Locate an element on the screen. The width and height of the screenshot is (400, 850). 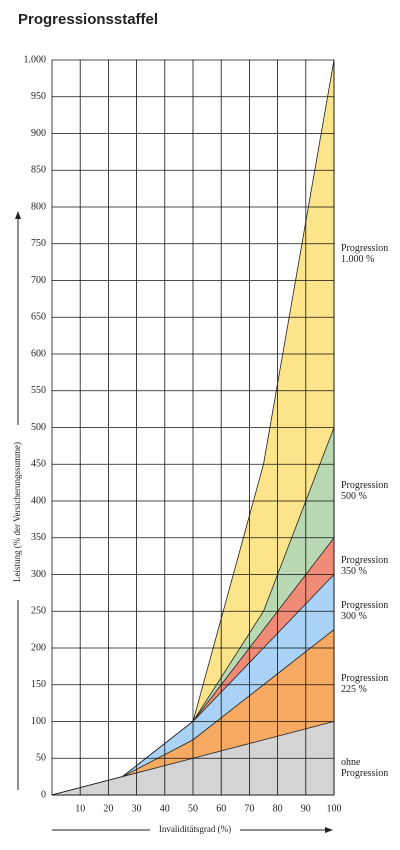
series-label: Progression 350 % is located at coordinates (365, 566).